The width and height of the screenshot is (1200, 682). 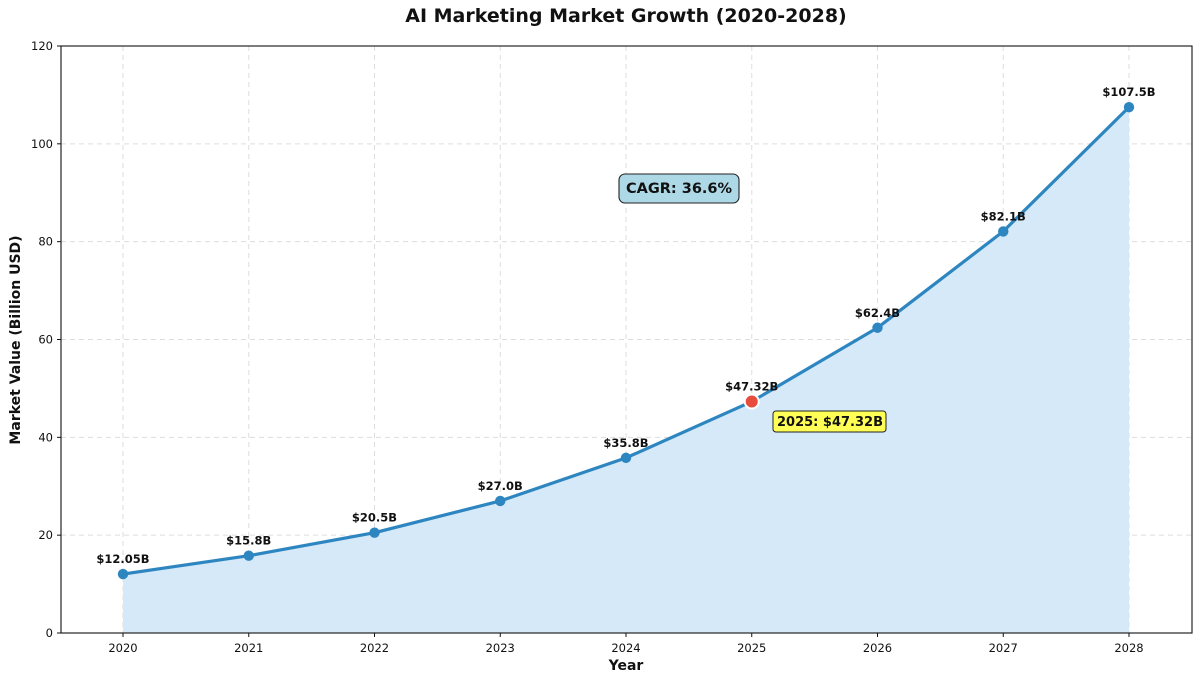 What do you see at coordinates (122, 559) in the screenshot?
I see `data-label: $12.05B` at bounding box center [122, 559].